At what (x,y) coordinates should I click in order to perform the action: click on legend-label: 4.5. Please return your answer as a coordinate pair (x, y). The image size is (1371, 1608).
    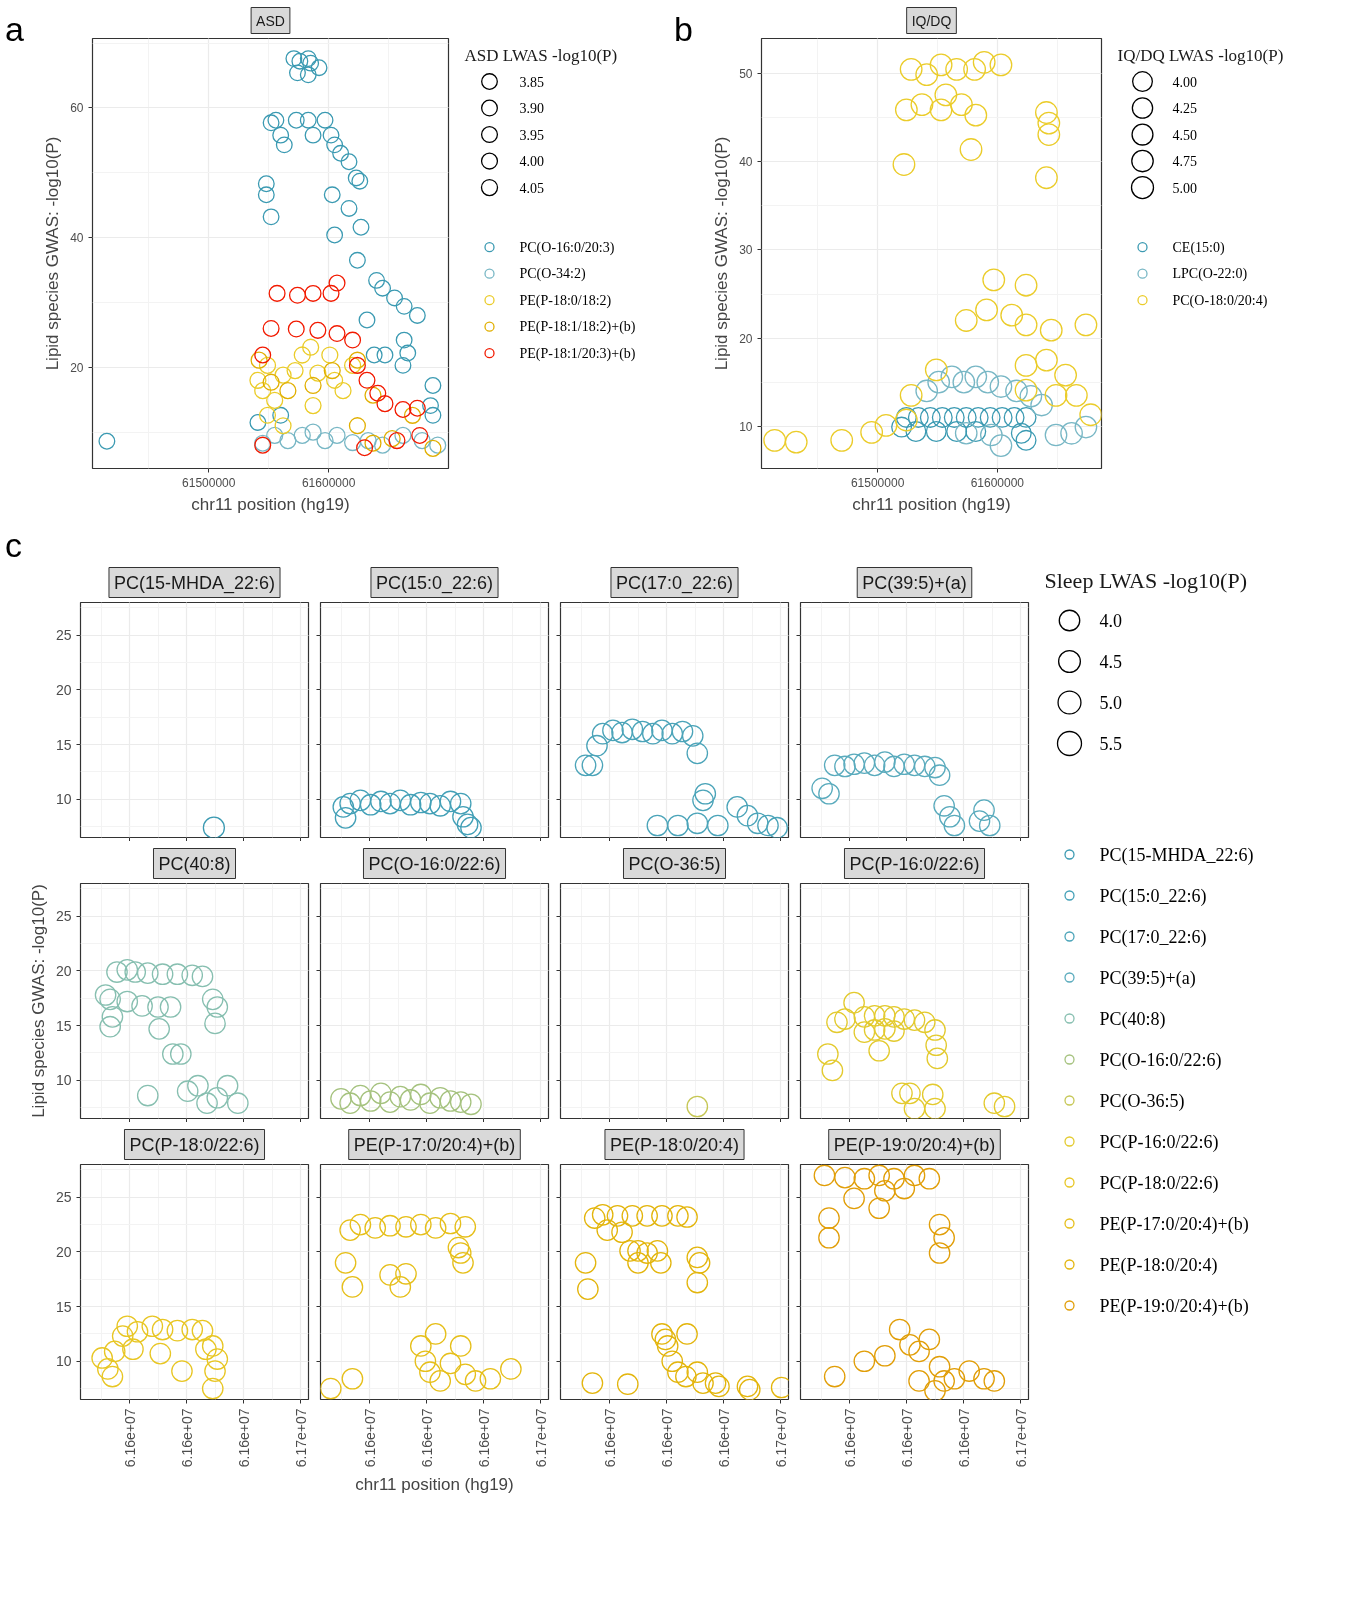
    Looking at the image, I should click on (1110, 662).